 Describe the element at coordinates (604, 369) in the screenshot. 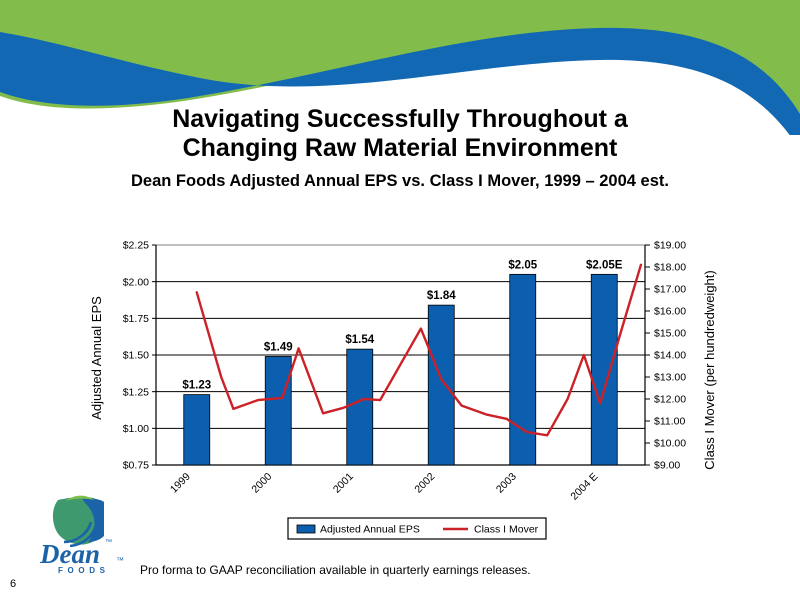

I see `bar-2004-E` at that location.